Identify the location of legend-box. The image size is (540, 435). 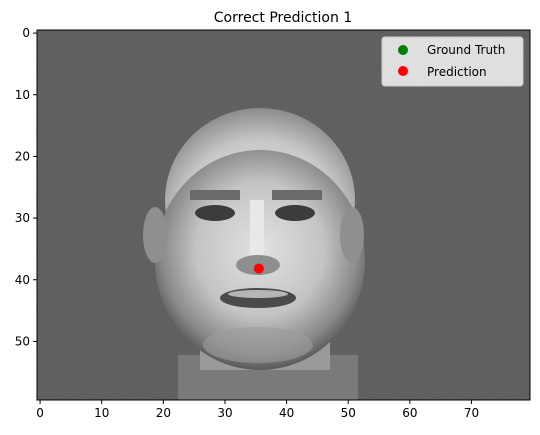
(452, 61).